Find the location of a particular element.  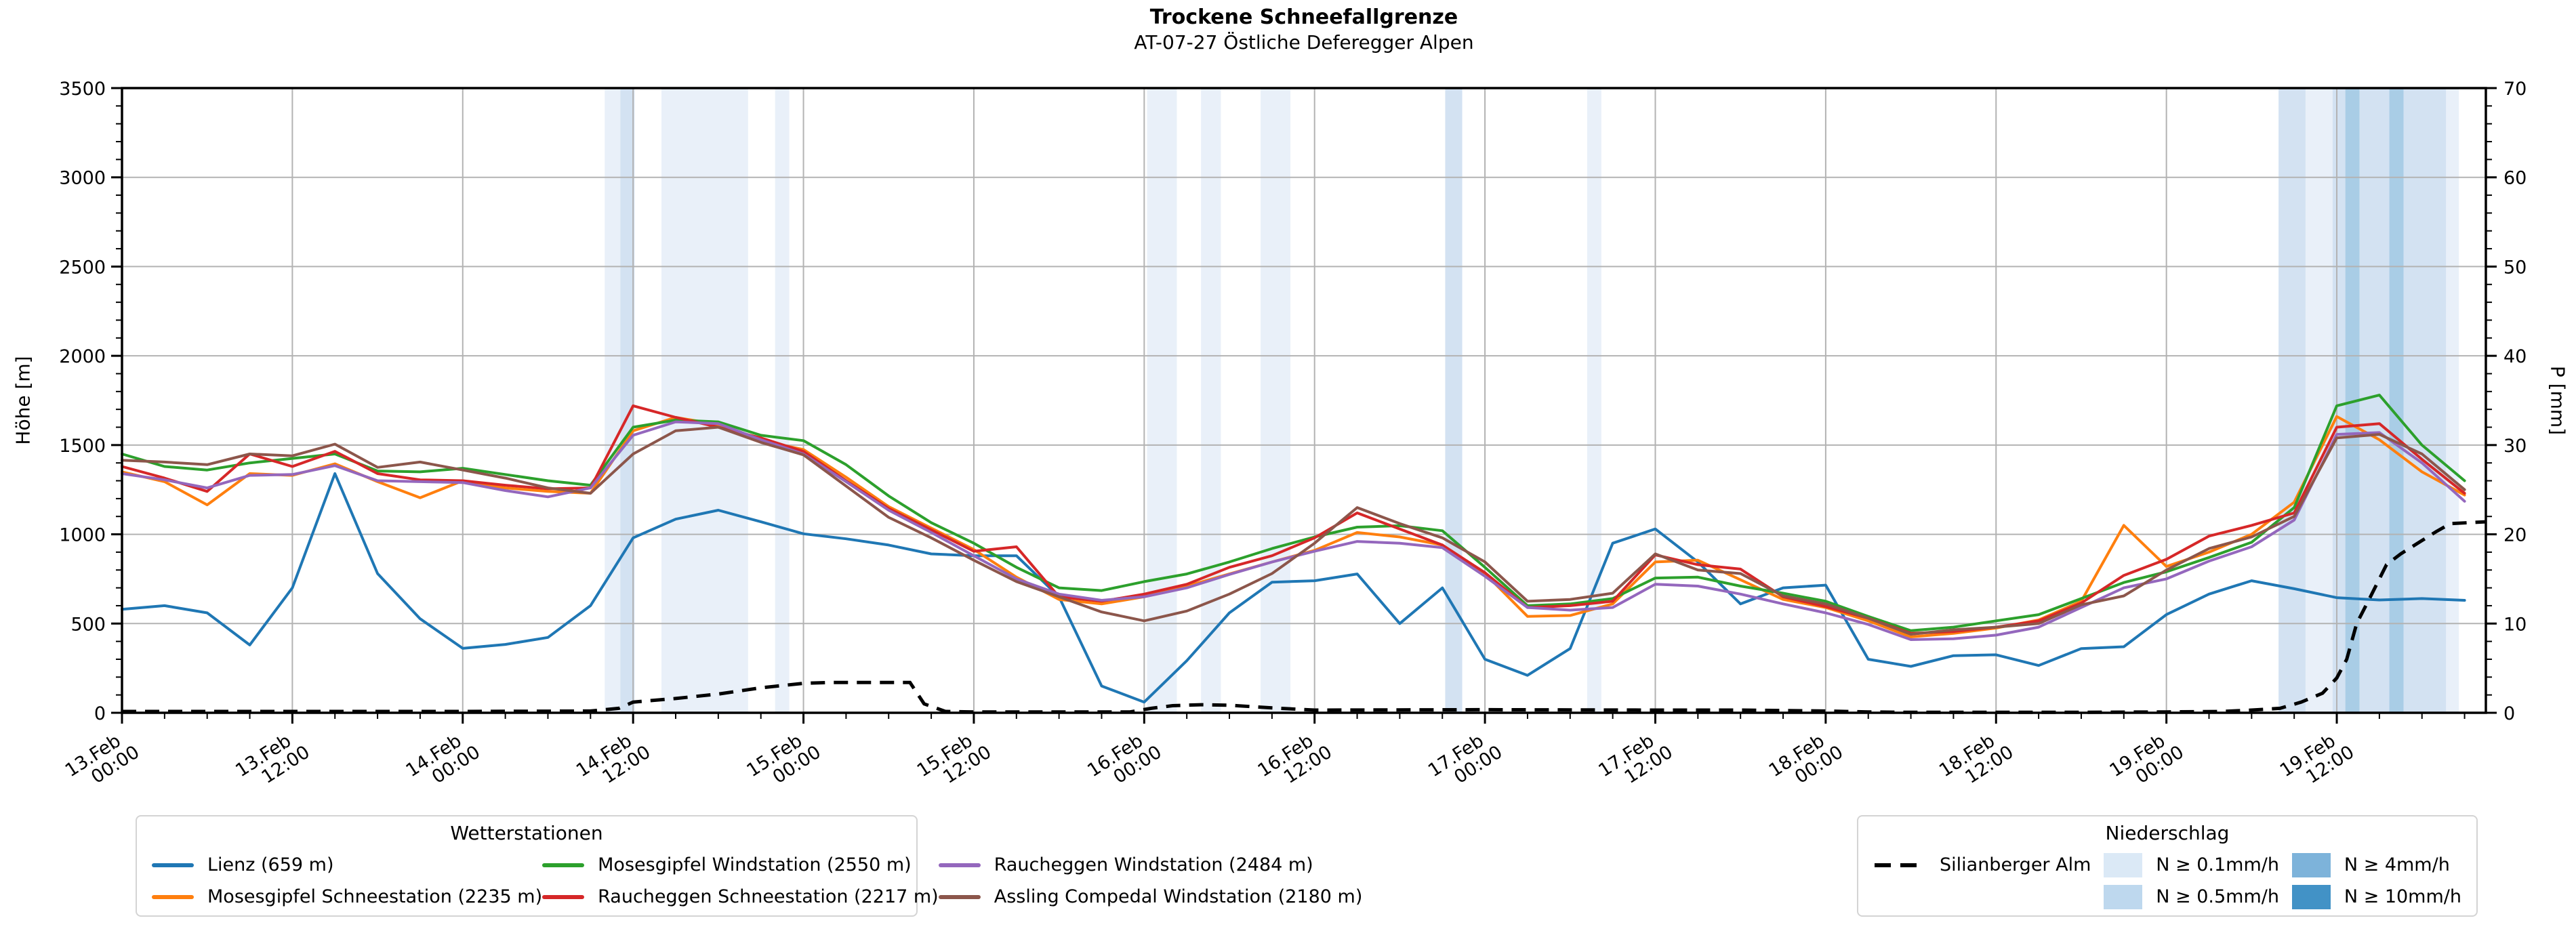

y-tick-label: 1000 is located at coordinates (83, 535).